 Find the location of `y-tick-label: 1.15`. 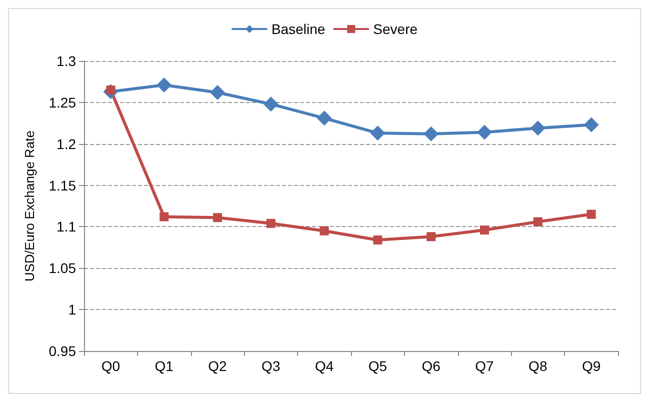

y-tick-label: 1.15 is located at coordinates (62, 185).